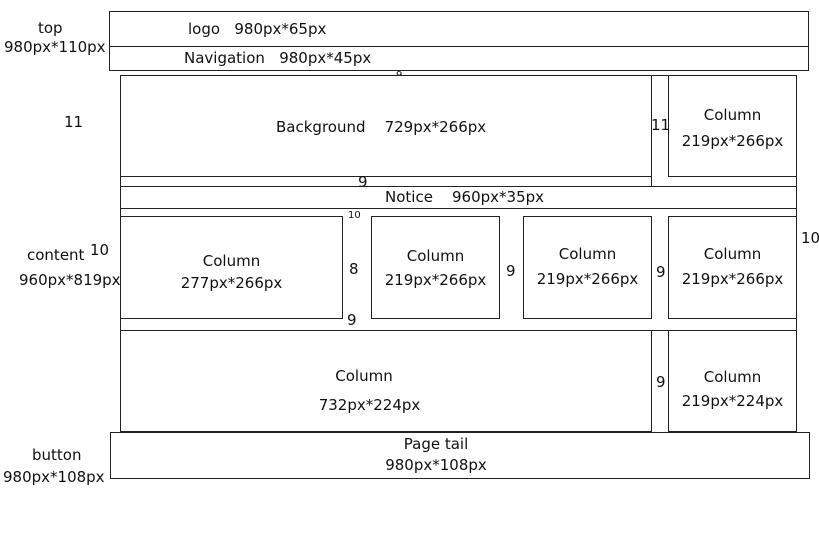 The image size is (819, 550). I want to click on column-row-2-size: 219px*266px, so click(435, 280).